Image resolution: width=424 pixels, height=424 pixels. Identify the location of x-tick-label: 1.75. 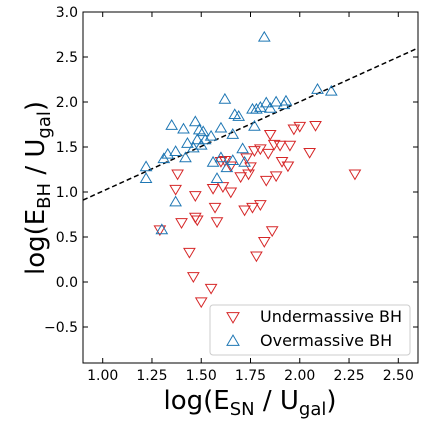
(250, 376).